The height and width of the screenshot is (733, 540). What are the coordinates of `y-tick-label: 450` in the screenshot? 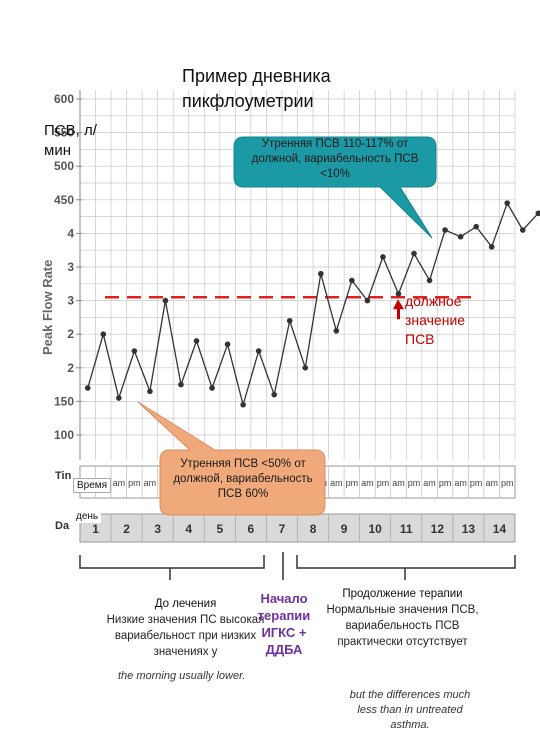 It's located at (64, 200).